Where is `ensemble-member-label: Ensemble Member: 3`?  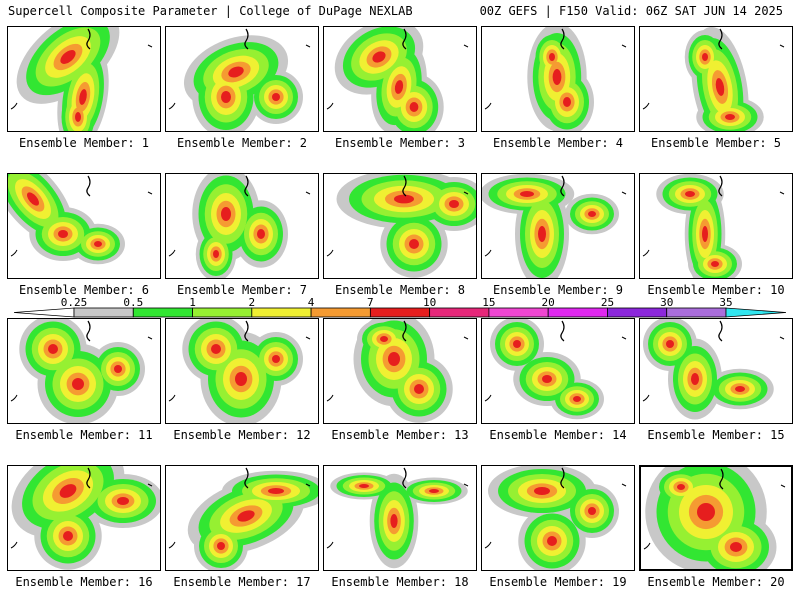
ensemble-member-label: Ensemble Member: 3 is located at coordinates (400, 143).